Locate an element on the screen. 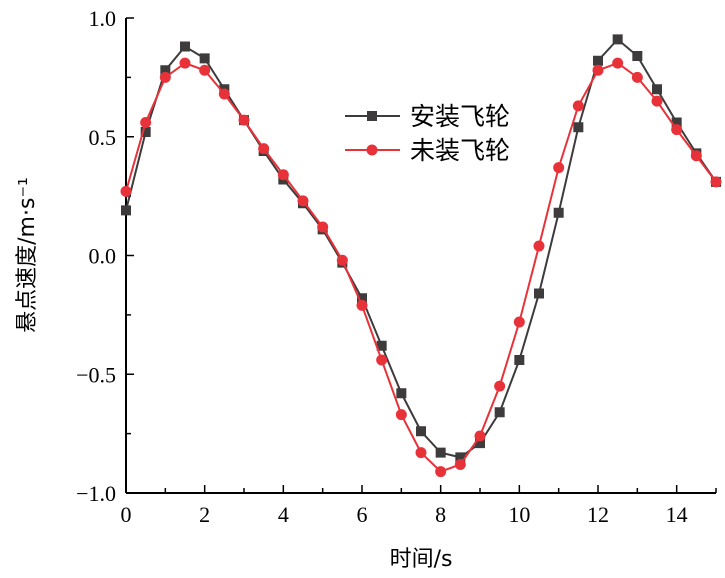  x-tick-label: 6 is located at coordinates (362, 514).